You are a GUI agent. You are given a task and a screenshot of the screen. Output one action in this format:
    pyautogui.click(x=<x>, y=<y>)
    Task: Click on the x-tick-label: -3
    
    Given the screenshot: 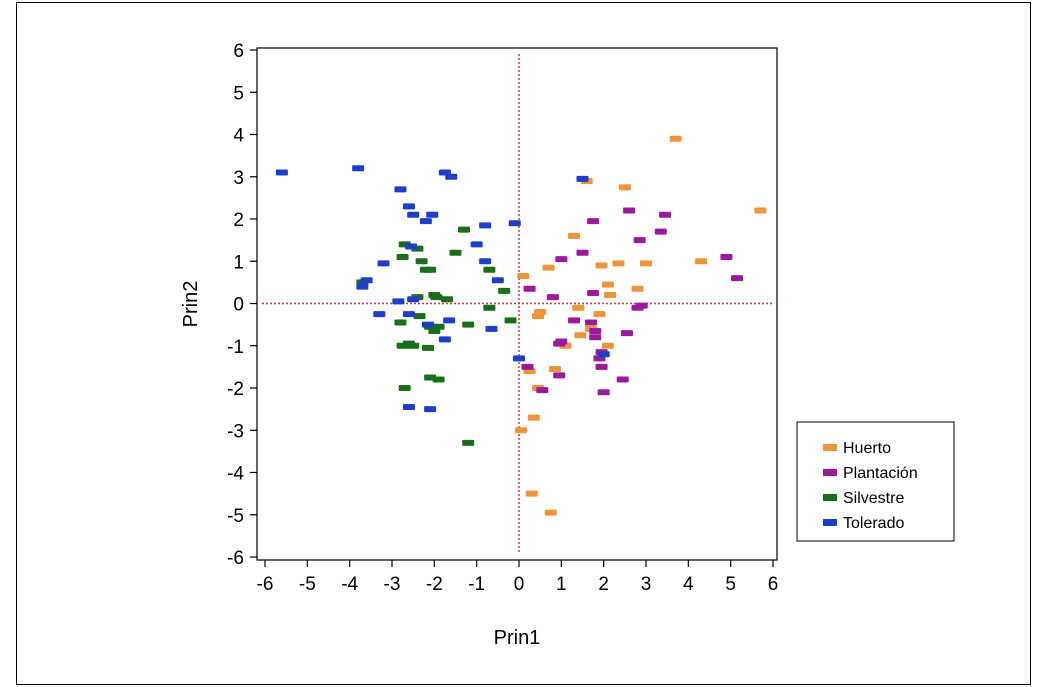 What is the action you would take?
    pyautogui.click(x=392, y=584)
    